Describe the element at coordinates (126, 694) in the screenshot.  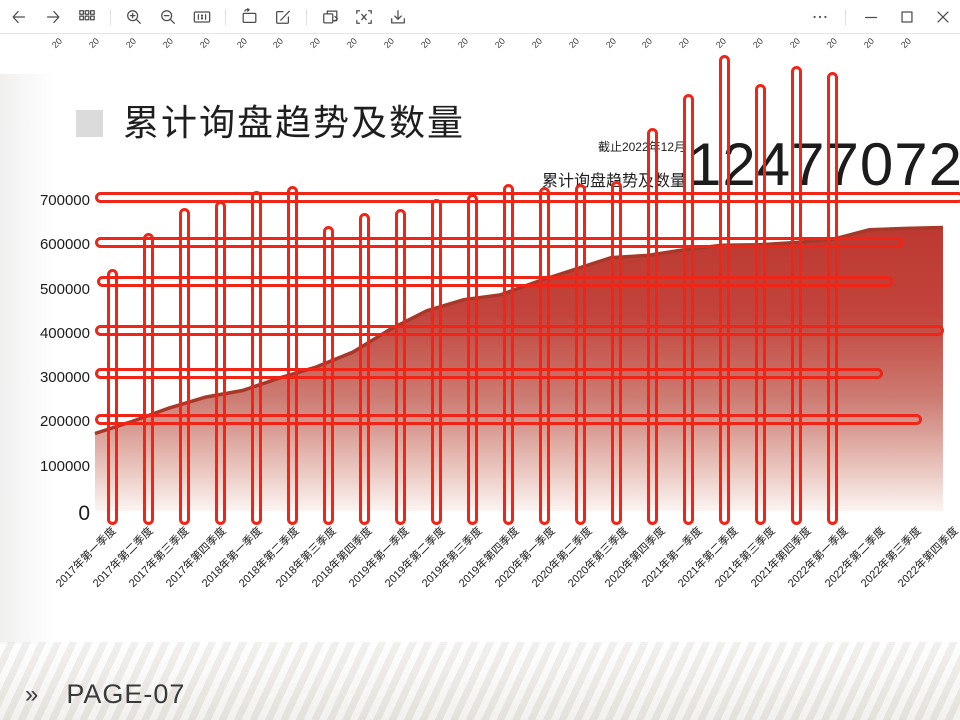
I see `page-number-label: PAGE-07` at that location.